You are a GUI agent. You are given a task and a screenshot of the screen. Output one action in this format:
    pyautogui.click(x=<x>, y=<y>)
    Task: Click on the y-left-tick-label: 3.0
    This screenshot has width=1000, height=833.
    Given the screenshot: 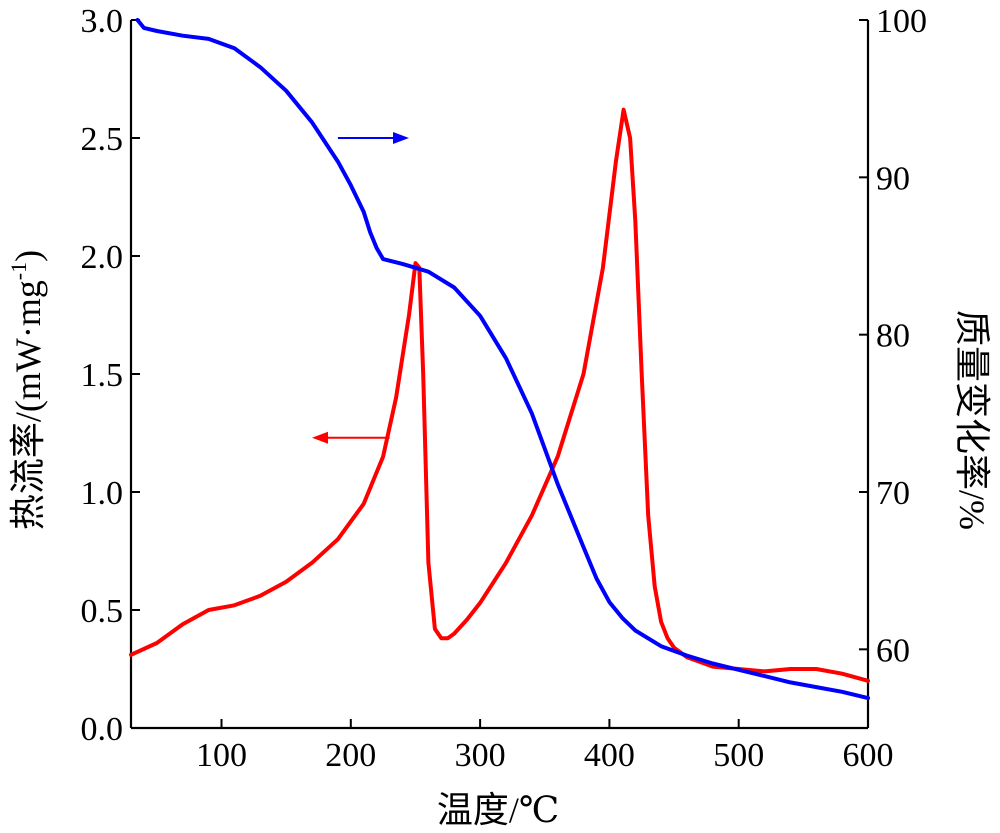 What is the action you would take?
    pyautogui.click(x=102, y=21)
    